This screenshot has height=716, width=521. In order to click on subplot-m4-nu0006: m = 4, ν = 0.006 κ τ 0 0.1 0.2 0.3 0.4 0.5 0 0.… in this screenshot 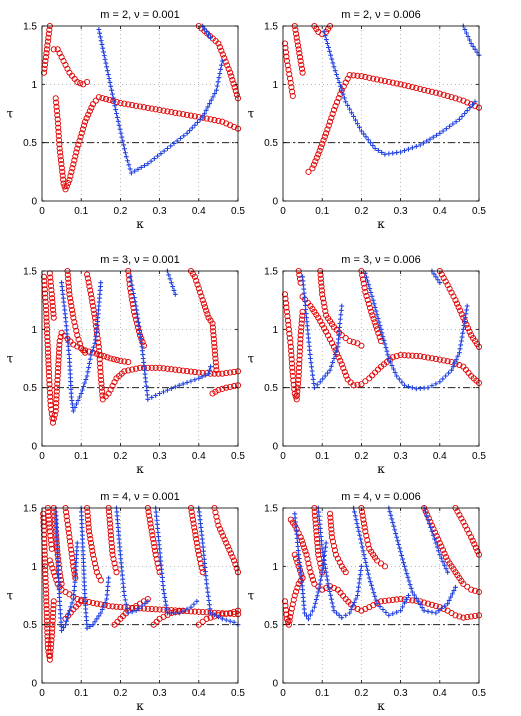, I will do `click(367, 602)`.